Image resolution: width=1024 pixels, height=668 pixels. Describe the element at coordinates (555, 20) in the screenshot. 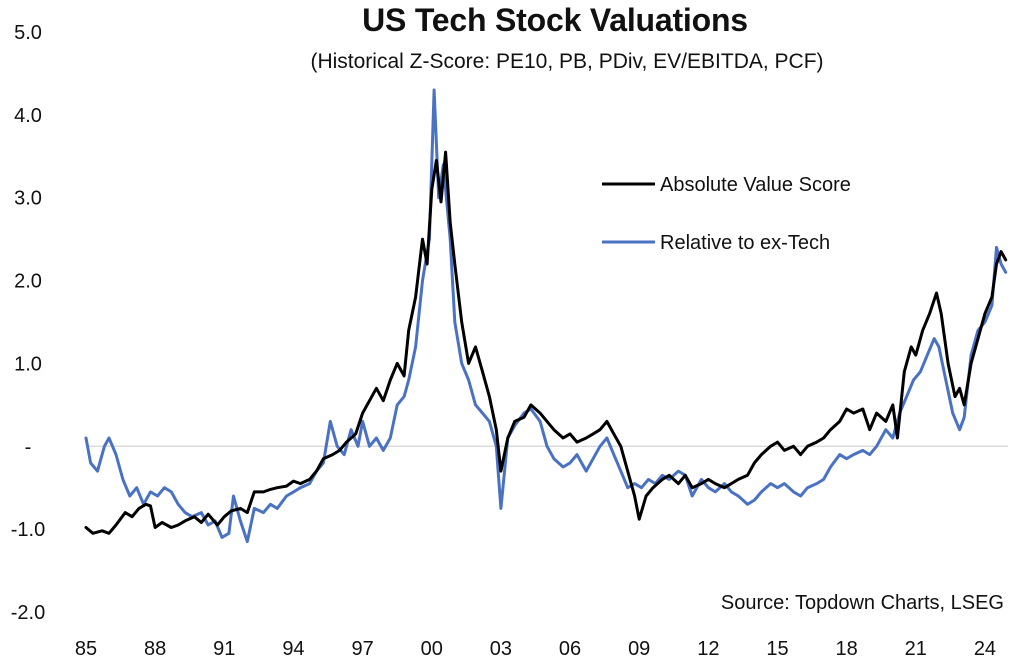

I see `chart-title: US Tech Stock Valuations` at that location.